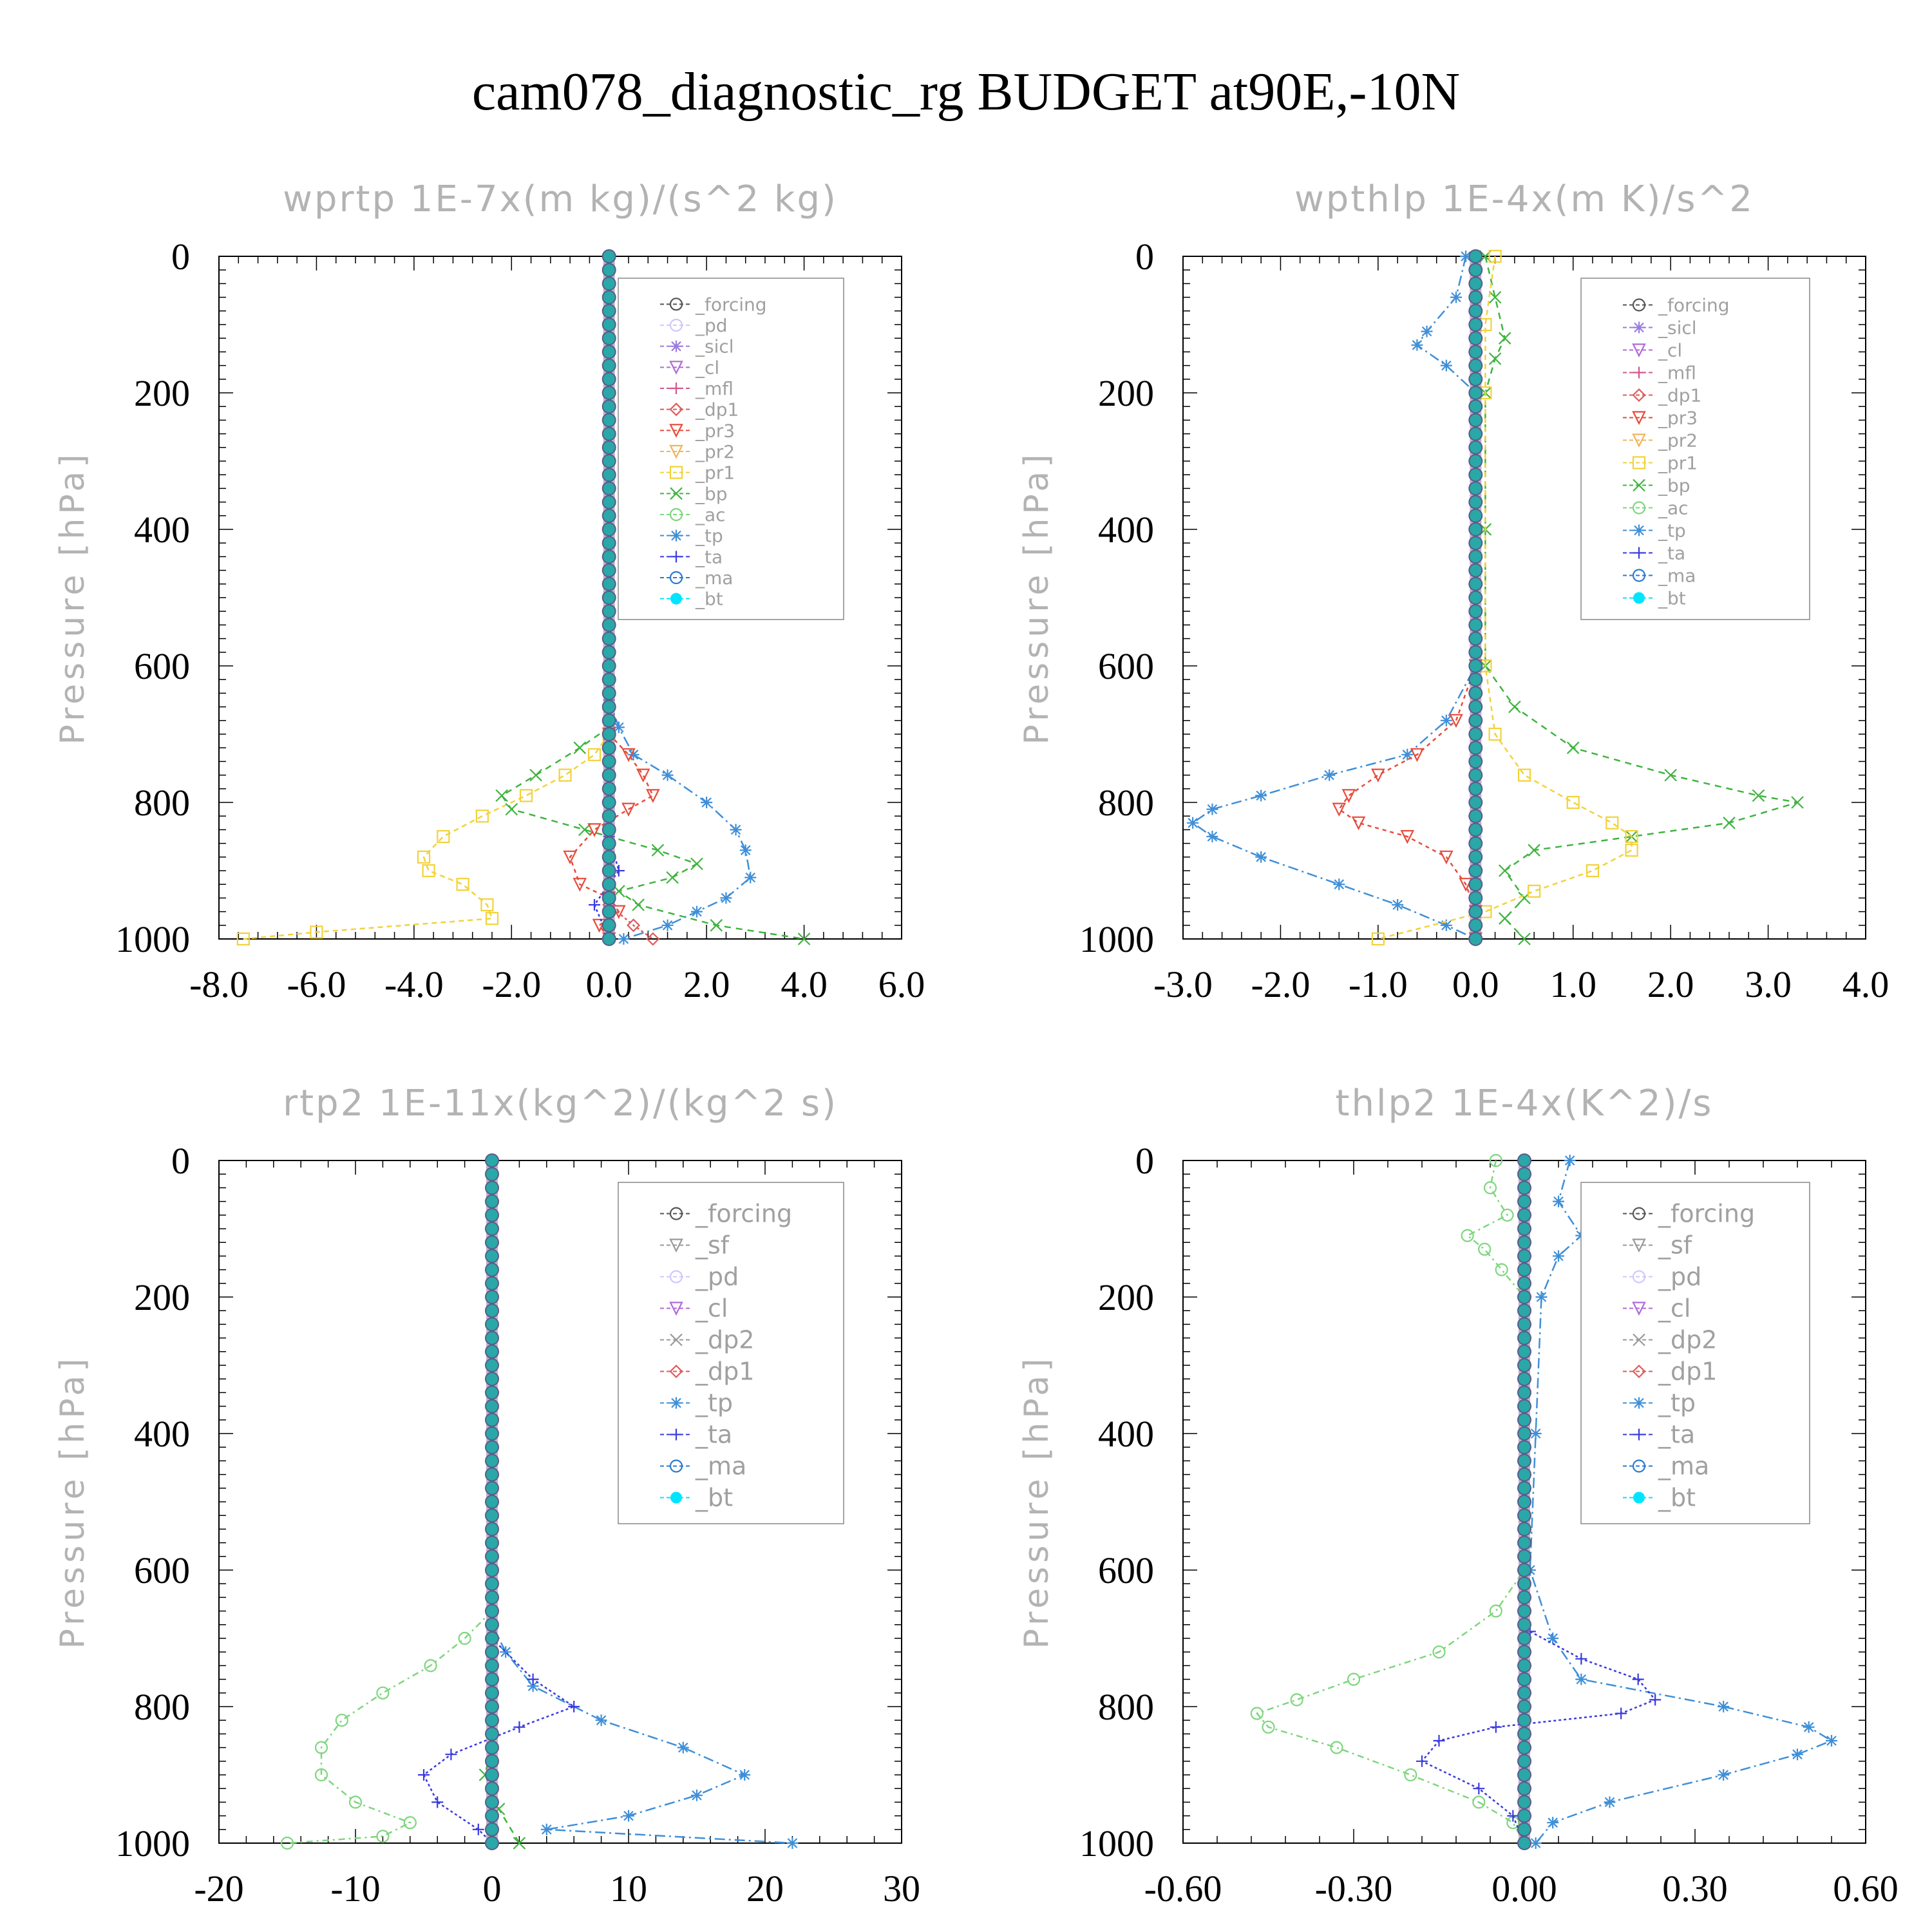 This screenshot has width=1932, height=1932. Describe the element at coordinates (181, 1161) in the screenshot. I see `y-tick-label: 0` at that location.